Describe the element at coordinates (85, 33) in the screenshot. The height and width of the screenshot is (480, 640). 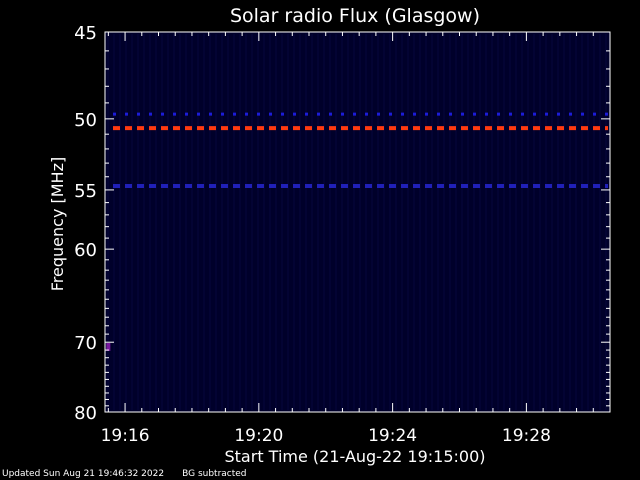
I see `y-tick-label: 45` at that location.